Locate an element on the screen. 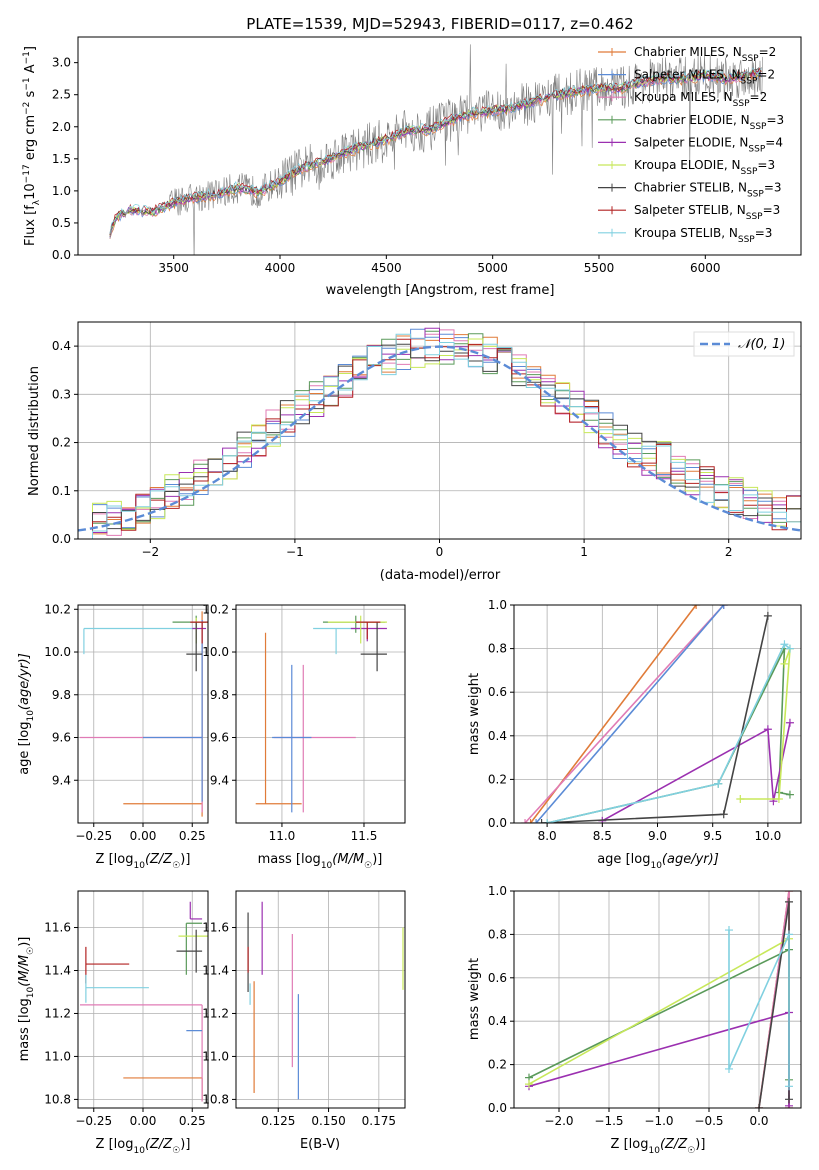 The image size is (819, 1170). x-tick-label: −0.25 is located at coordinates (93, 1121).